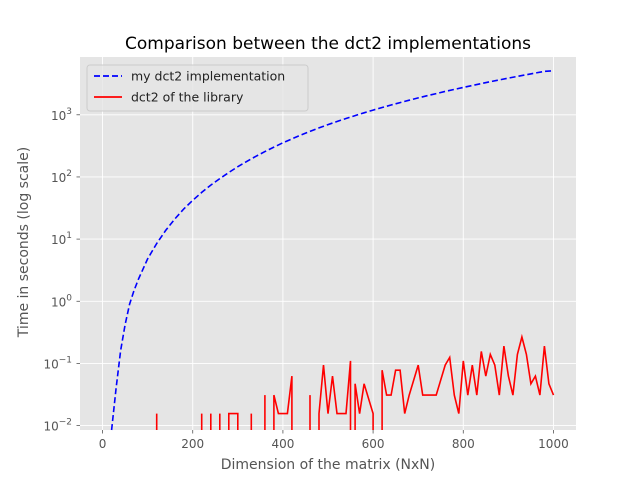 The image size is (640, 480). Describe the element at coordinates (61, 115) in the screenshot. I see `y-tick-label: 10³` at that location.